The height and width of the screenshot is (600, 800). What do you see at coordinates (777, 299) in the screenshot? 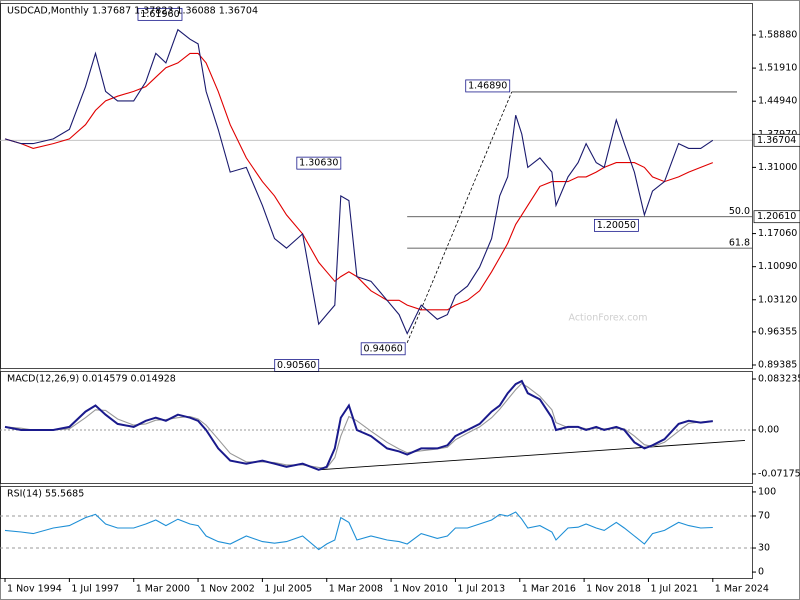
I see `y-tick-label: 1.03120` at bounding box center [777, 299].